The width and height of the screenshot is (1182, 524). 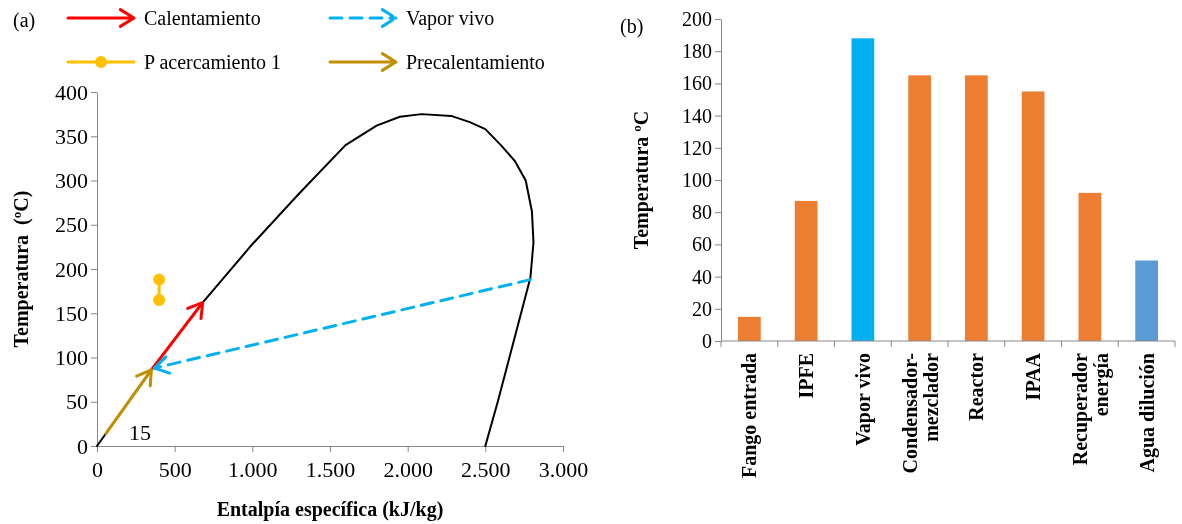 I want to click on x-tick-label: 1.000, so click(x=253, y=469).